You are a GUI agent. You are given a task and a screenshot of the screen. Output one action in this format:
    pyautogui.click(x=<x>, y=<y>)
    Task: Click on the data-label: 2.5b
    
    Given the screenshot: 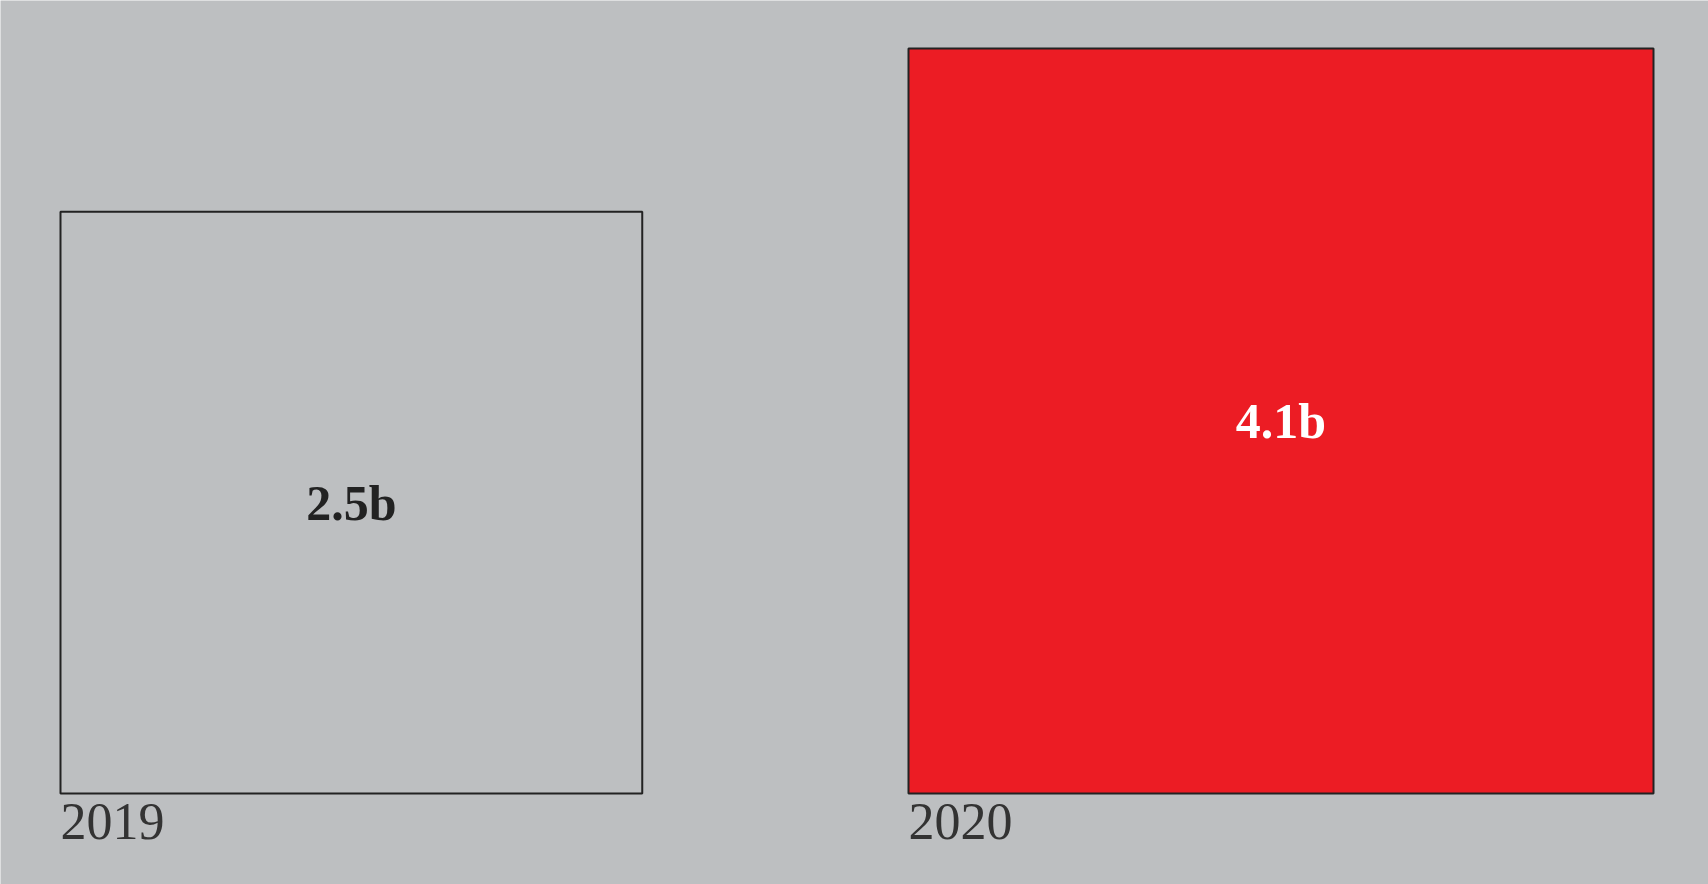 What is the action you would take?
    pyautogui.click(x=351, y=502)
    